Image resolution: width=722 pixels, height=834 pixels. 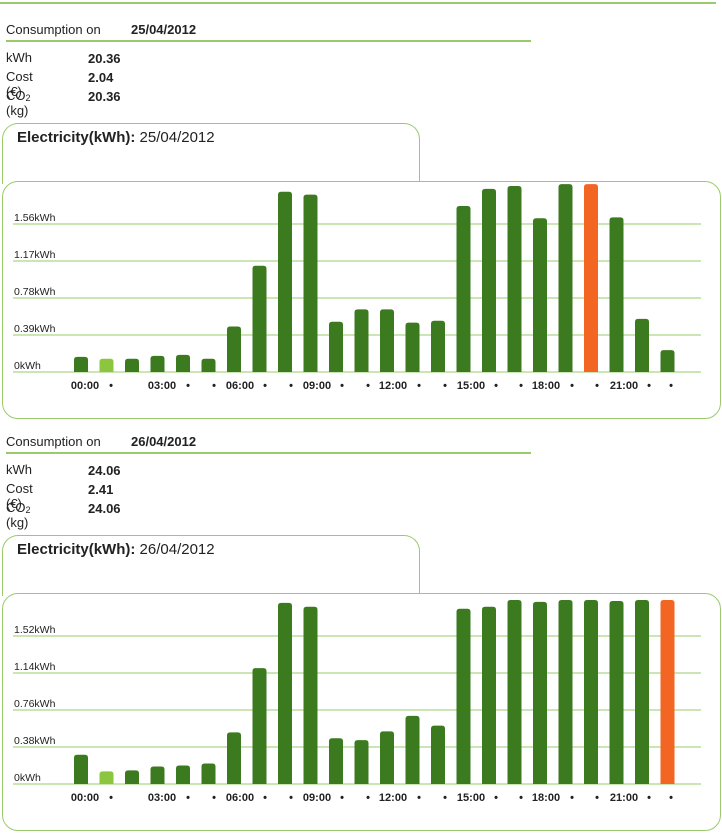 What do you see at coordinates (101, 489) in the screenshot?
I see `metric-value: 2.41` at bounding box center [101, 489].